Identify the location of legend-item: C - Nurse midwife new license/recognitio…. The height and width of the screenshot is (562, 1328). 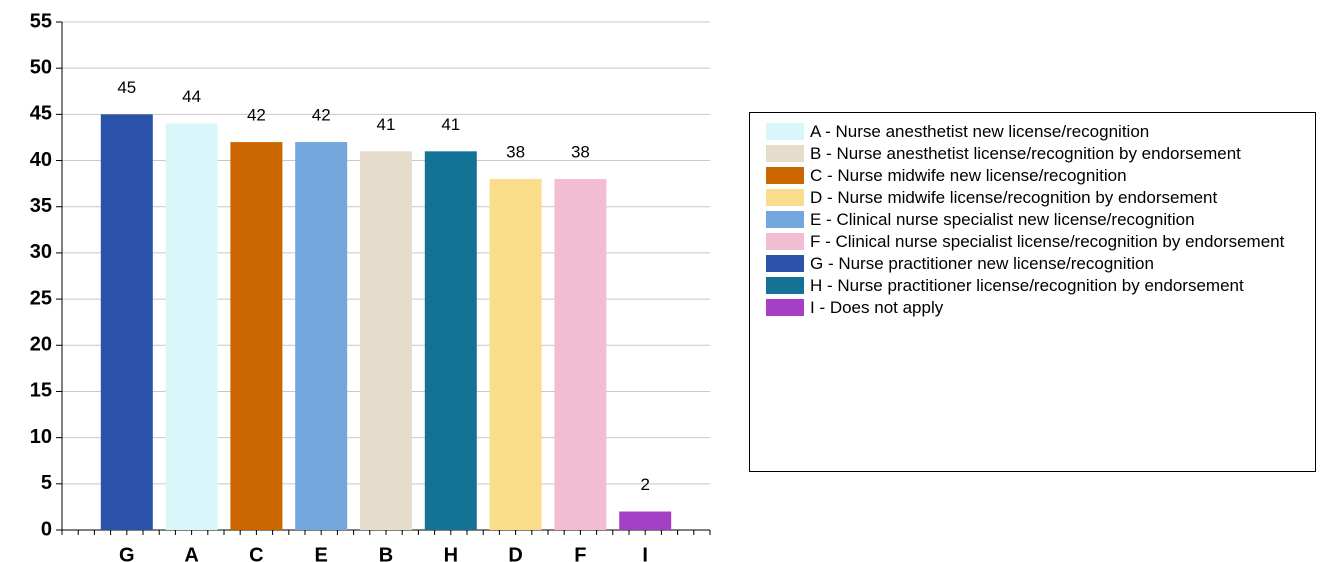
(1040, 176).